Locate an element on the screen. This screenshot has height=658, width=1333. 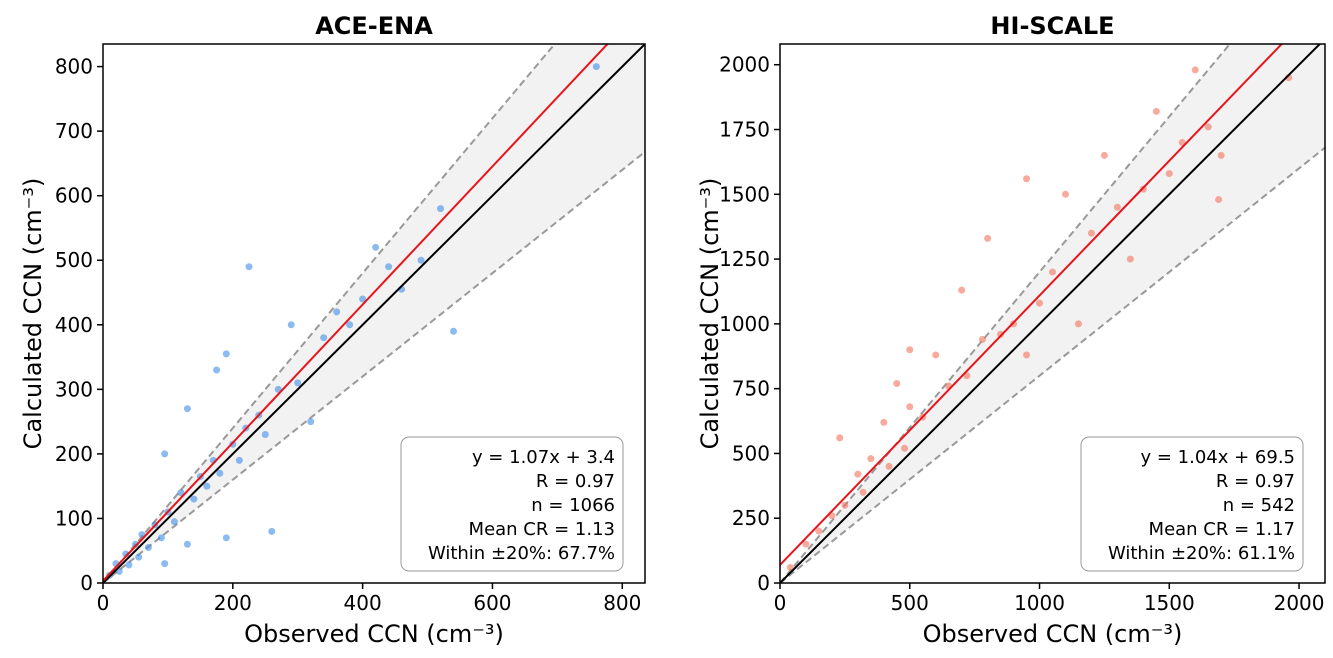
y-tick-label: 1500 is located at coordinates (744, 194).